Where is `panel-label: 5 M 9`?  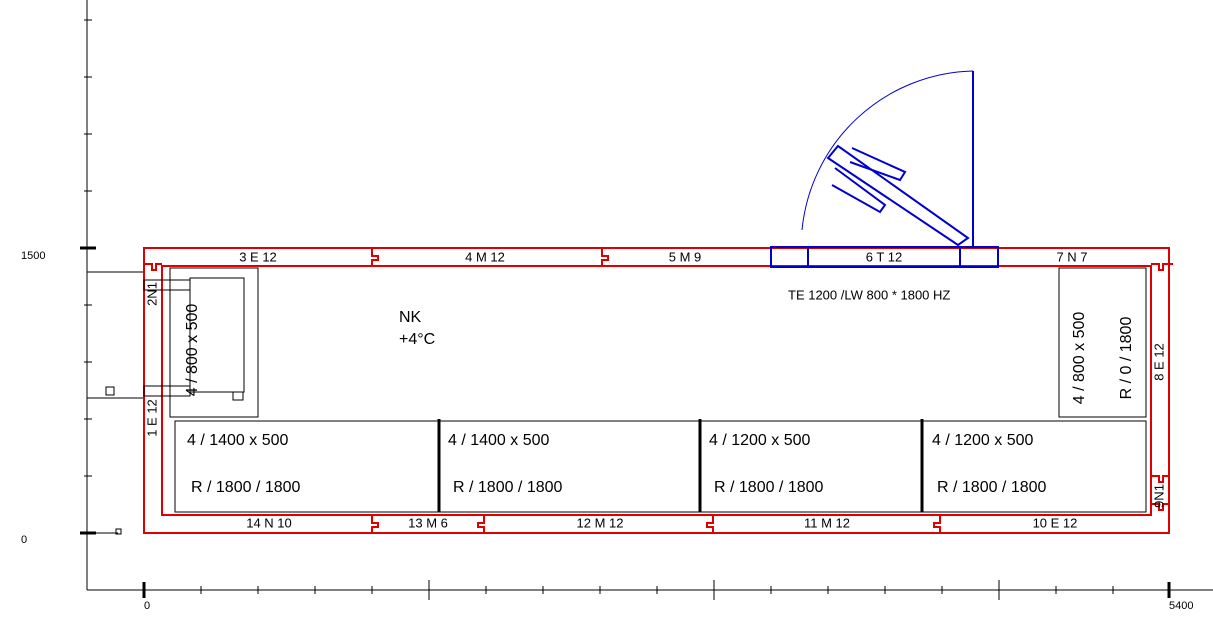
panel-label: 5 M 9 is located at coordinates (685, 256).